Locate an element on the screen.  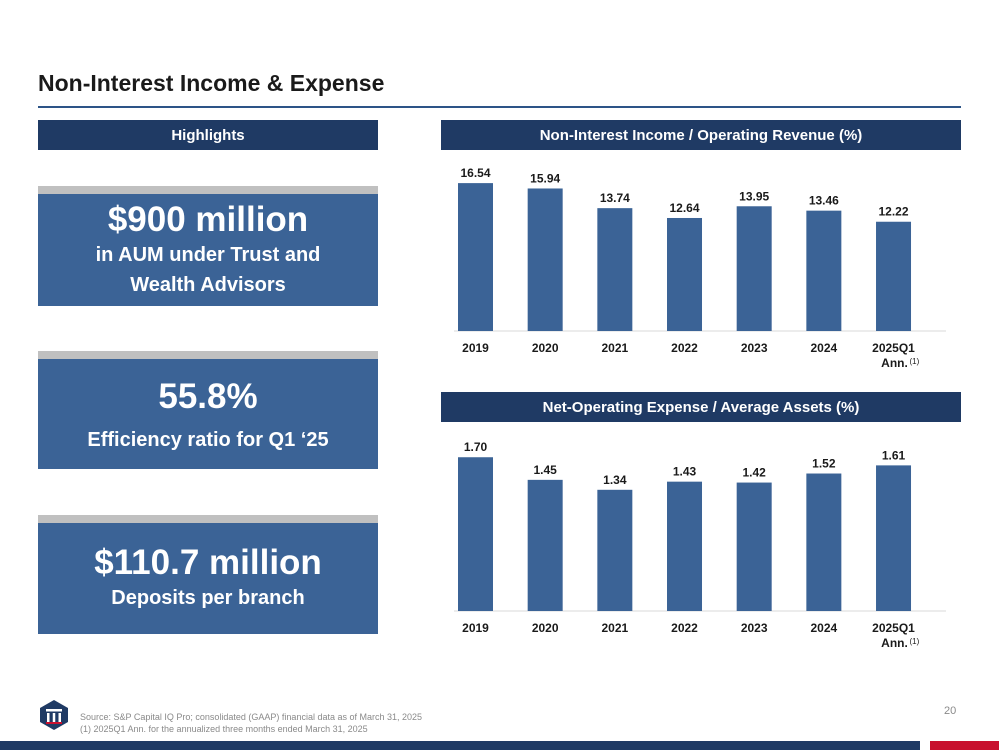
highlight-big-value: $900 million is located at coordinates (208, 219).